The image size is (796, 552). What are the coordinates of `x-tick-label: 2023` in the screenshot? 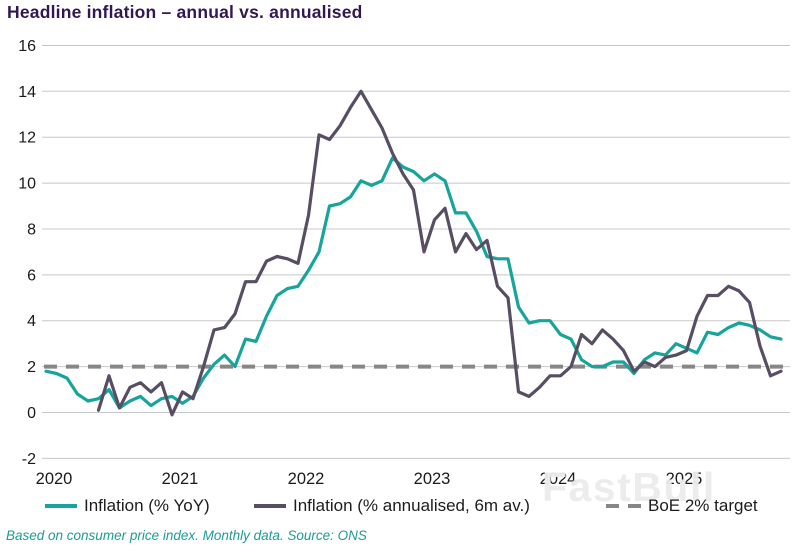 It's located at (432, 479).